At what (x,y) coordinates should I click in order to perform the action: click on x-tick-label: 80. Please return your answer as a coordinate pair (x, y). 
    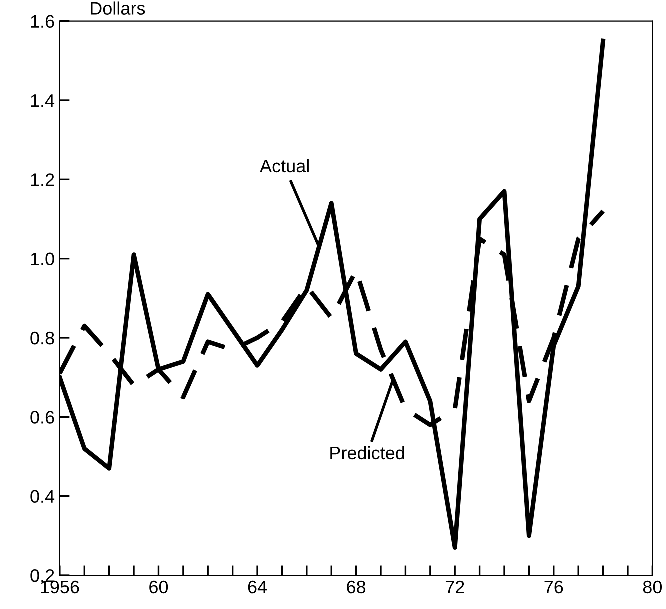
    Looking at the image, I should click on (652, 587).